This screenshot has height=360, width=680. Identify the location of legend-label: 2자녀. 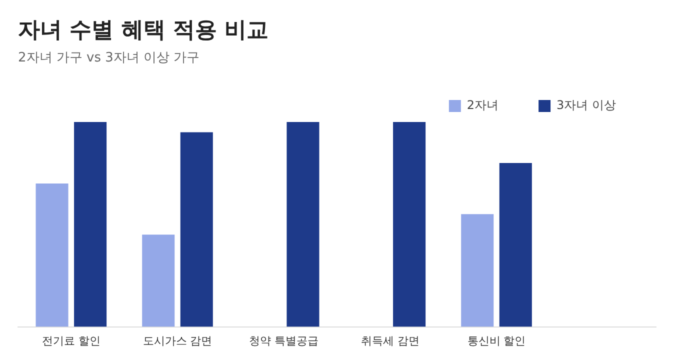
(482, 105).